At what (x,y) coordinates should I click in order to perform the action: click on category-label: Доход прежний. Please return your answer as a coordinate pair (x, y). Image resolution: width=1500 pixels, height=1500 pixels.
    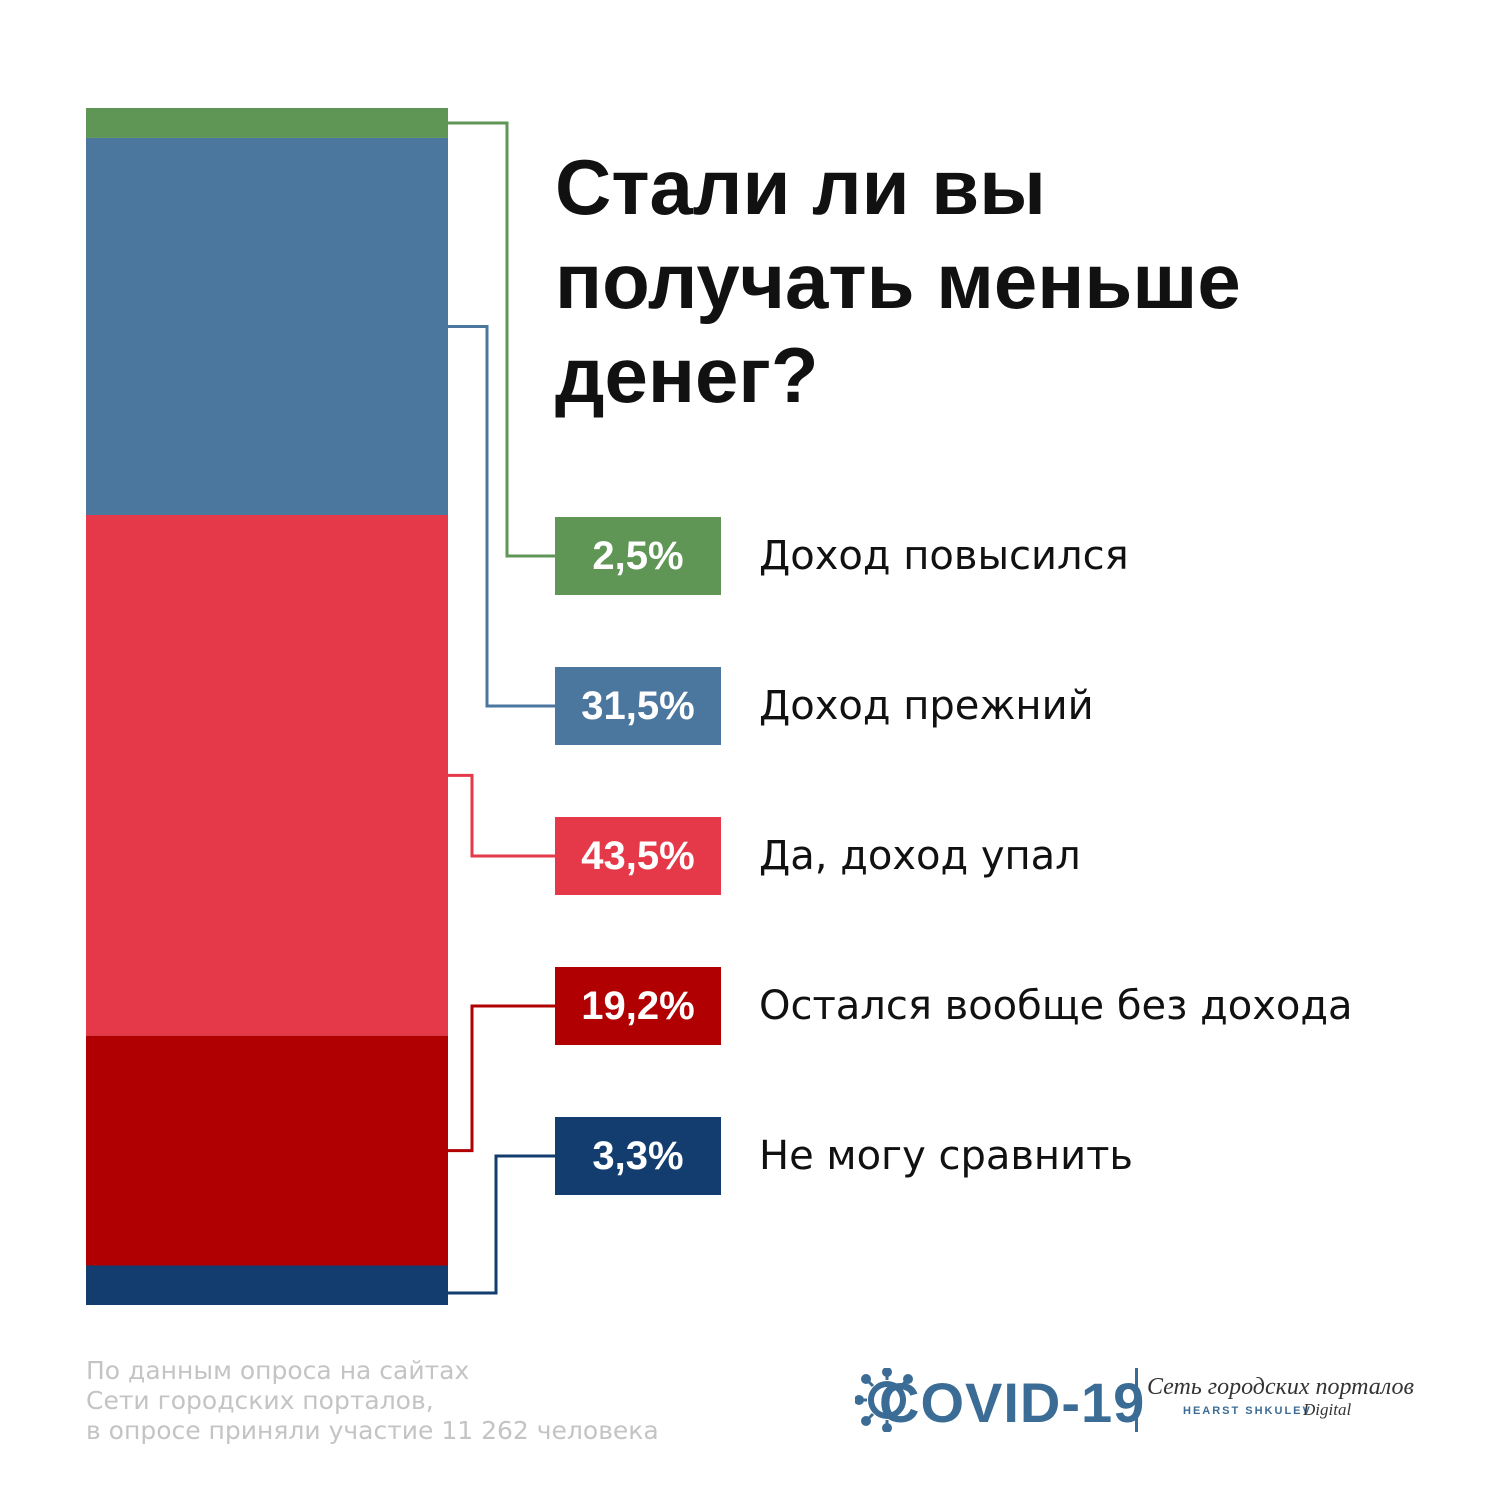
    Looking at the image, I should click on (926, 706).